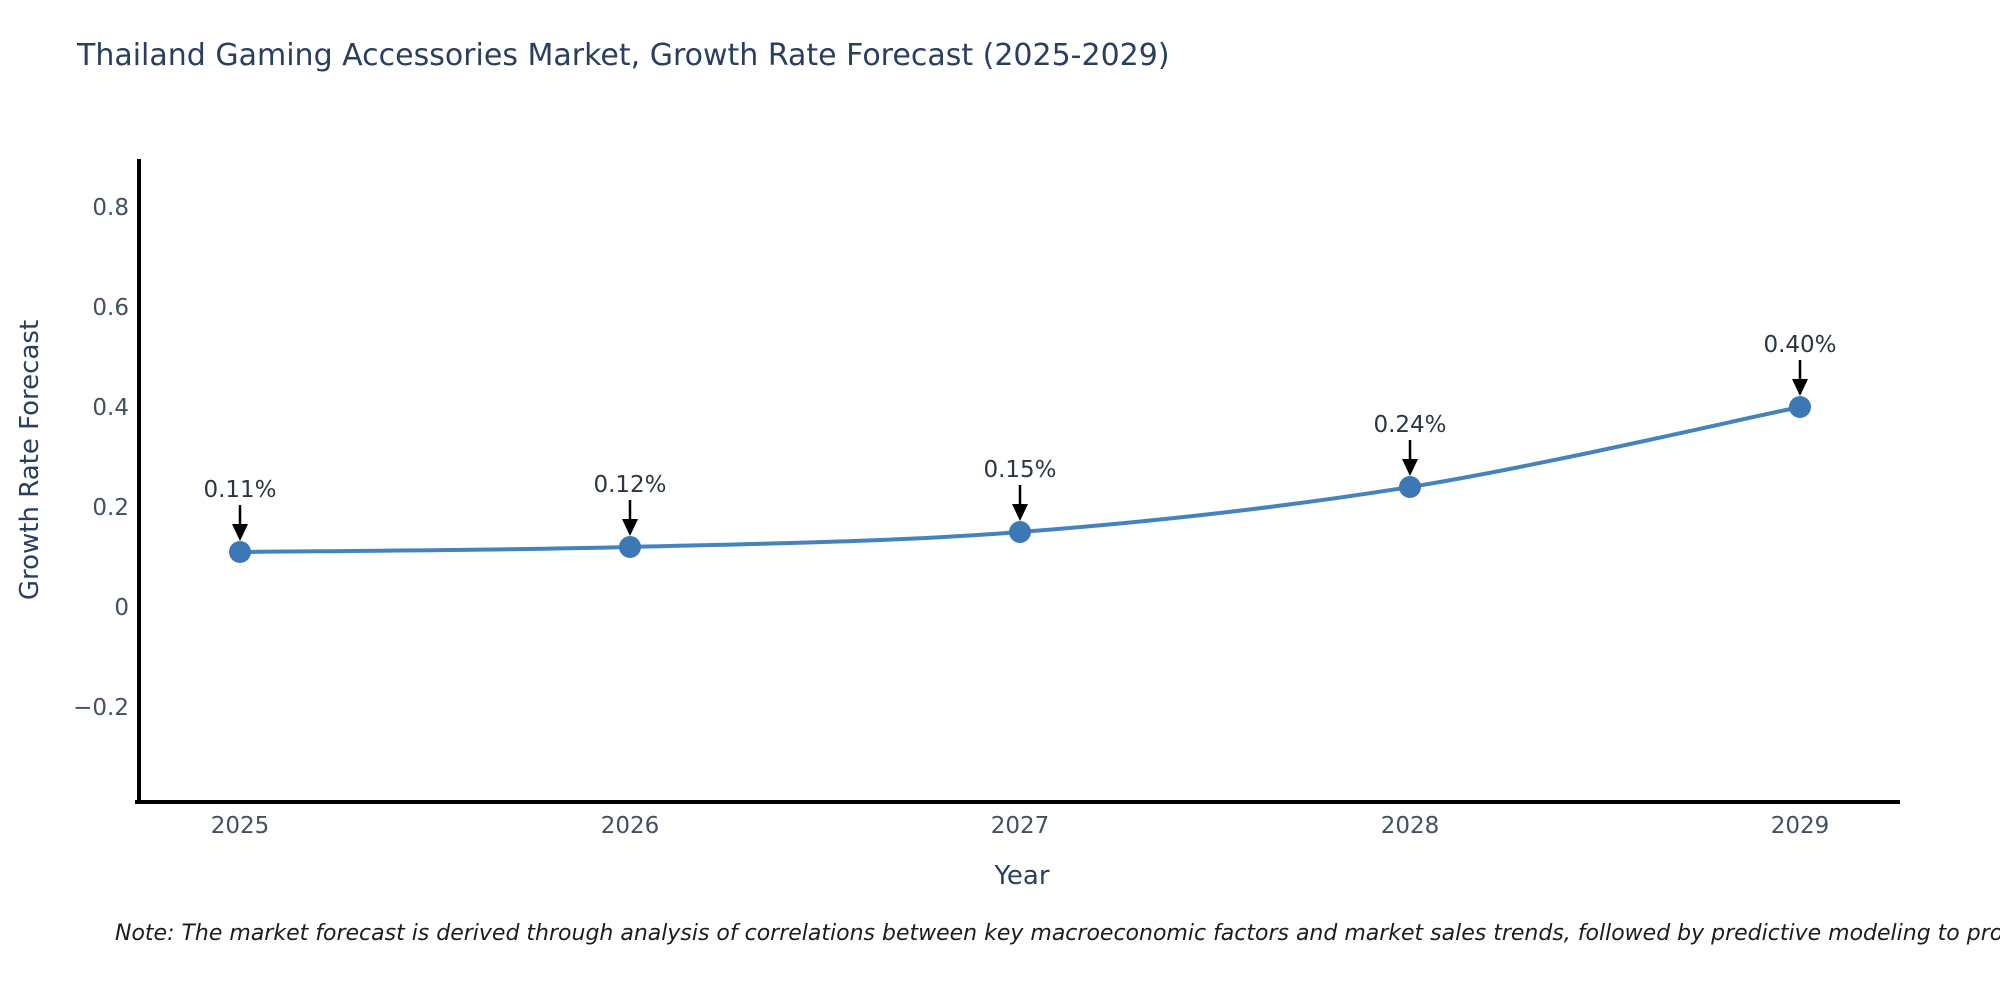 The height and width of the screenshot is (1000, 2000). I want to click on x-tick-label: 2027, so click(1020, 826).